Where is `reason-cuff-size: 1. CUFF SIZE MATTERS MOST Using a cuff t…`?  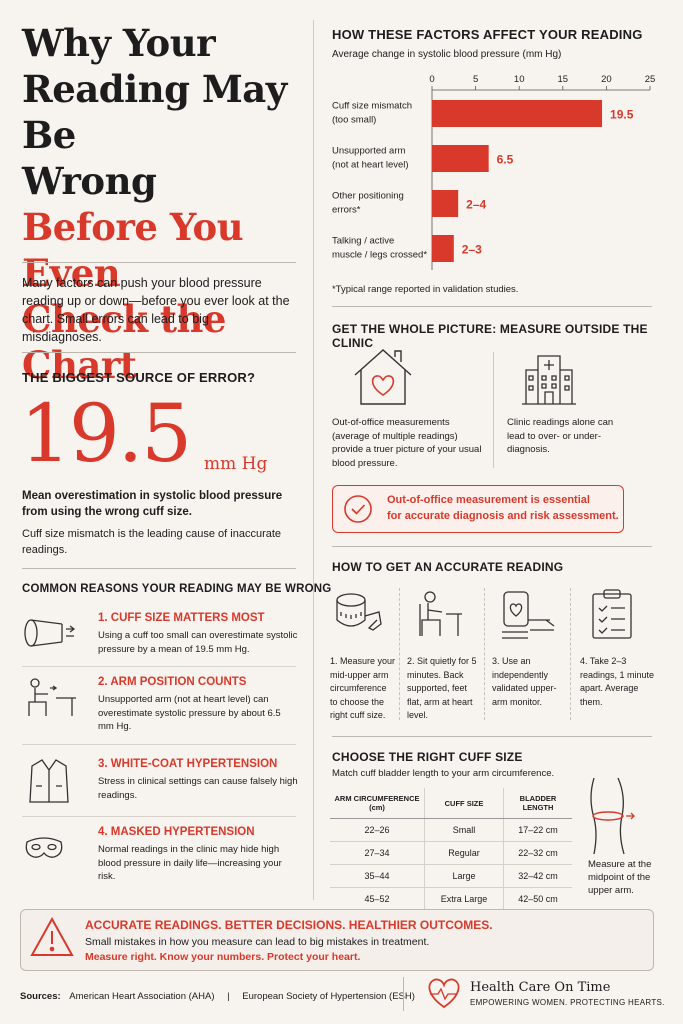
reason-cuff-size: 1. CUFF SIZE MATTERS MOST Using a cuff t… is located at coordinates (159, 638).